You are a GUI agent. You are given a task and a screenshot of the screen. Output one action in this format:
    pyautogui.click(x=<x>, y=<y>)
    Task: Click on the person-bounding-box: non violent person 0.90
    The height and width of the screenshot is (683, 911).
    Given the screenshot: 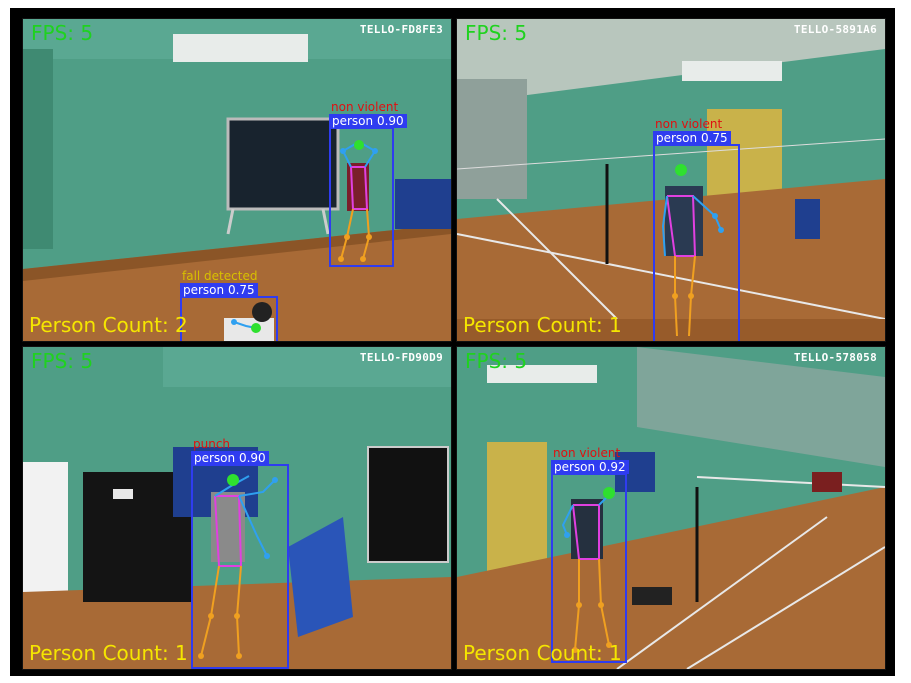 What is the action you would take?
    pyautogui.click(x=368, y=184)
    